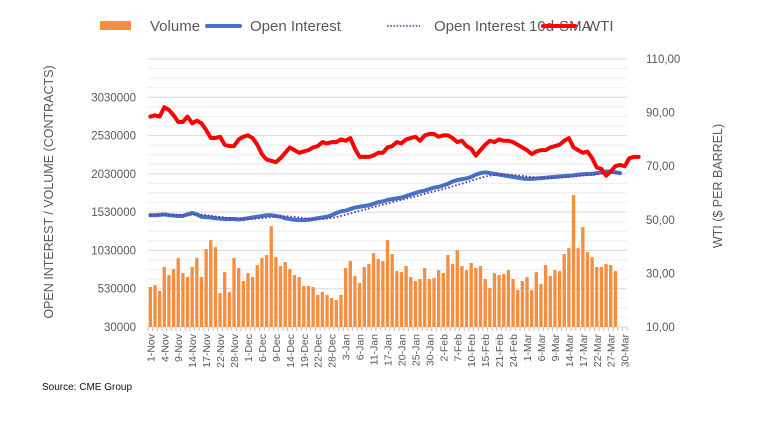  What do you see at coordinates (660, 221) in the screenshot?
I see `y-tick-right-label: 50,00` at bounding box center [660, 221].